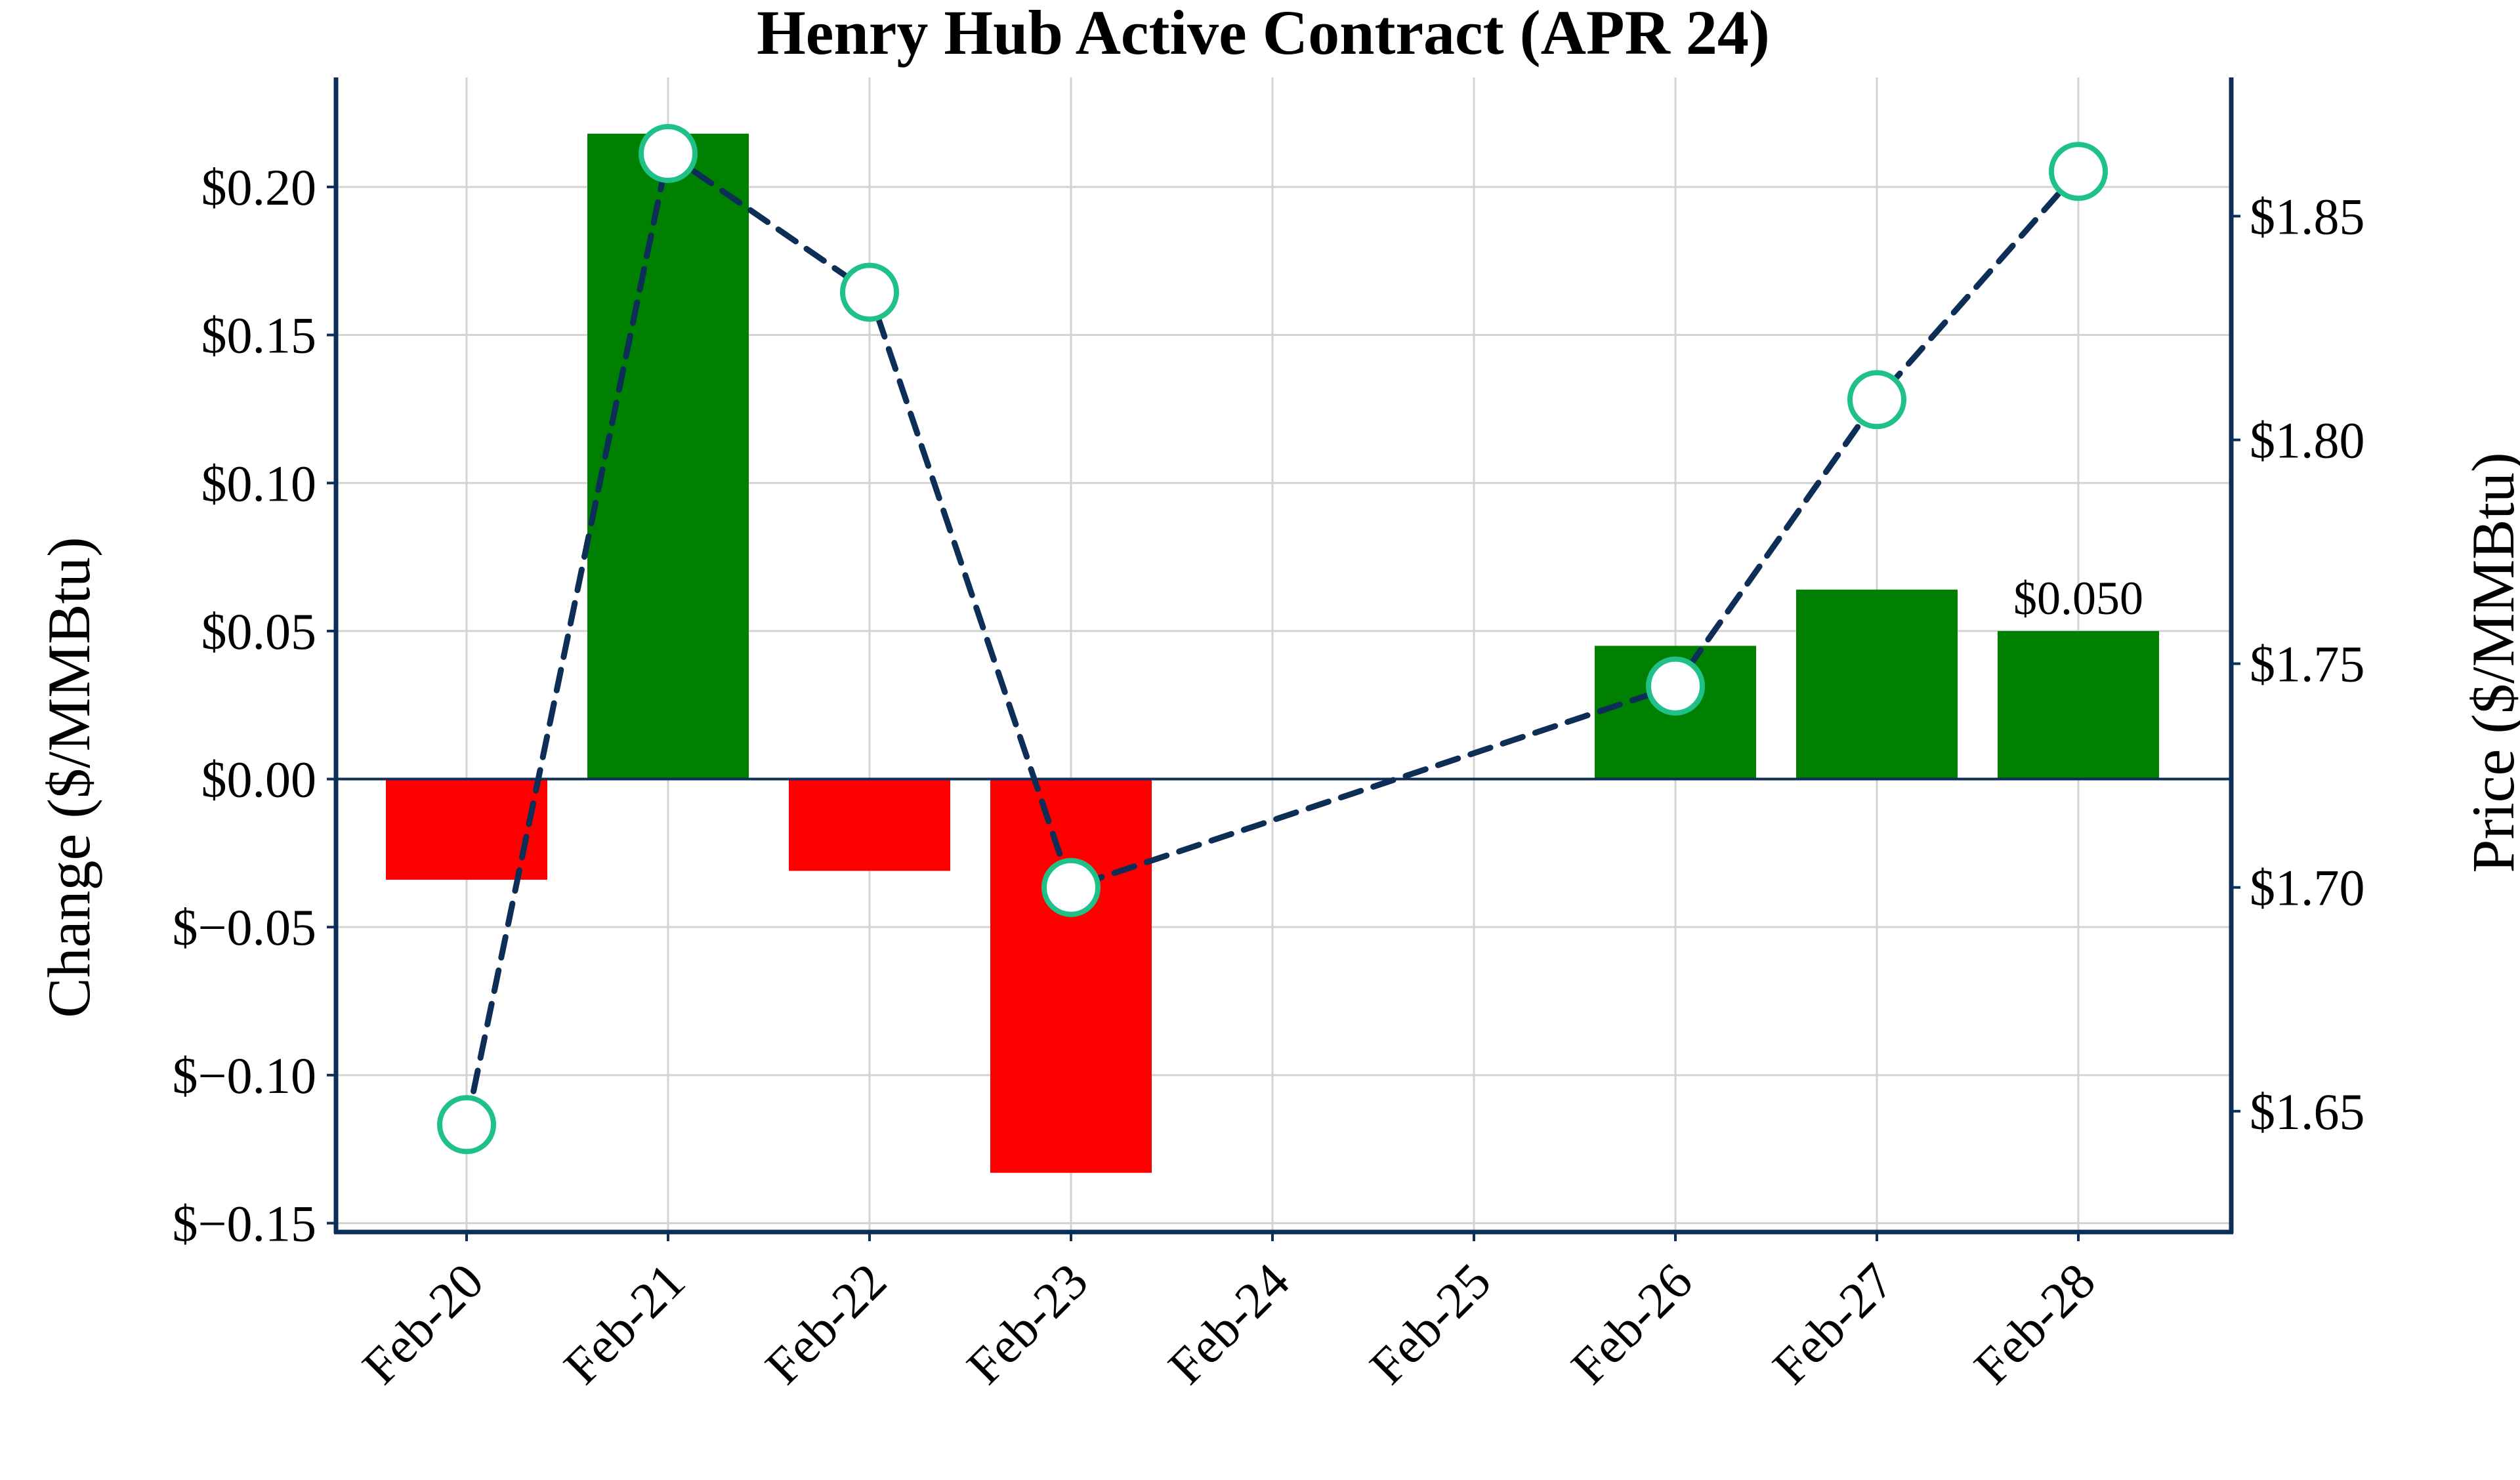 The height and width of the screenshot is (1480, 2520). What do you see at coordinates (825, 1323) in the screenshot?
I see `x-tick-label-Feb-22: Feb-22` at bounding box center [825, 1323].